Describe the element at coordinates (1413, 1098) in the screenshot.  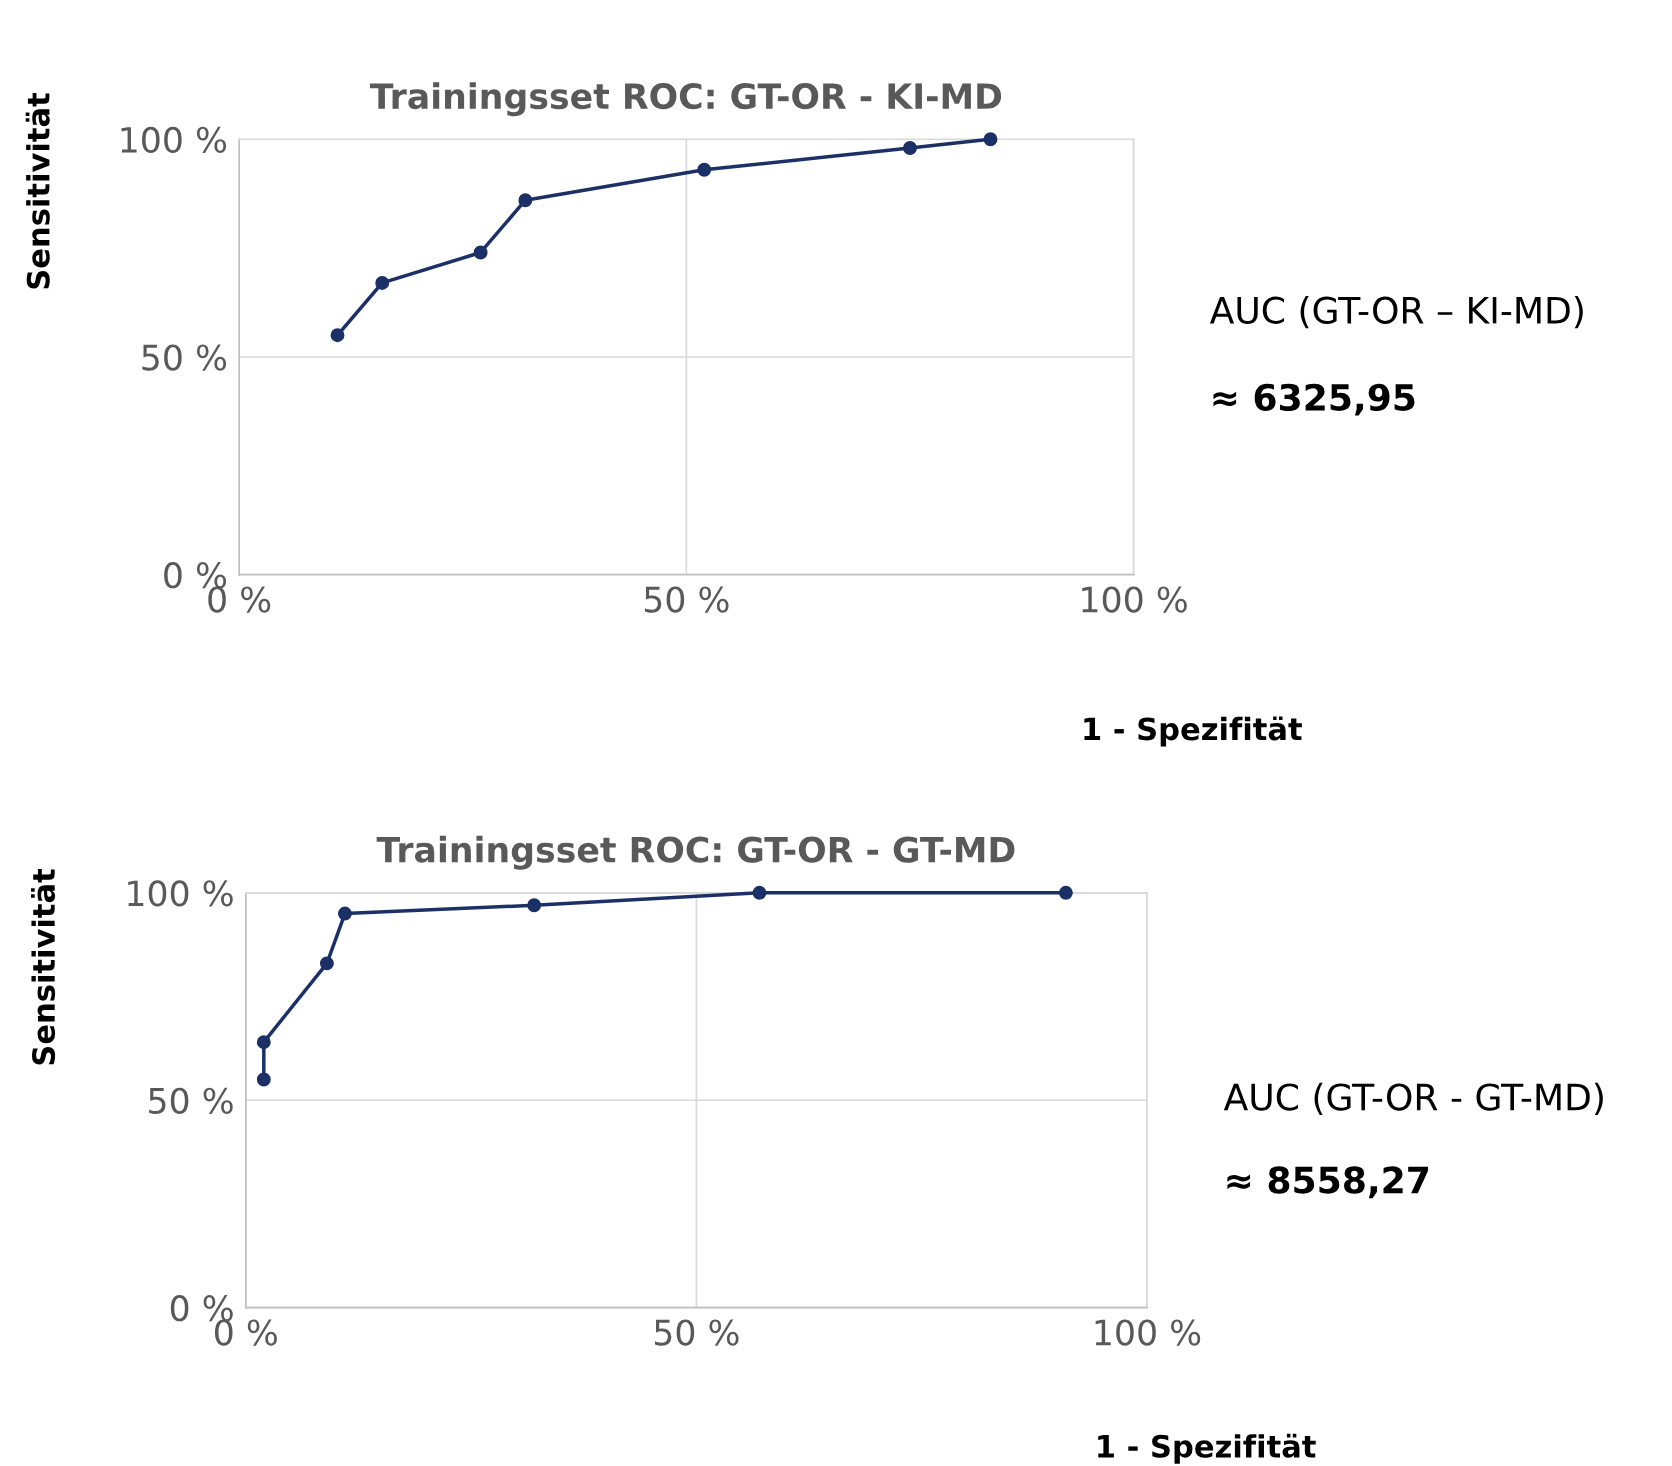
I see `text: AUC (GT-OR - GT-MD)` at that location.